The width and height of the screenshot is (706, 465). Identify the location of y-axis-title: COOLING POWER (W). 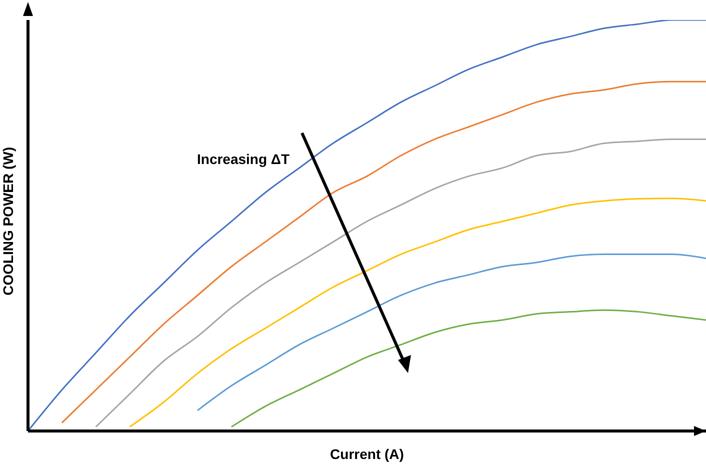
(8, 221).